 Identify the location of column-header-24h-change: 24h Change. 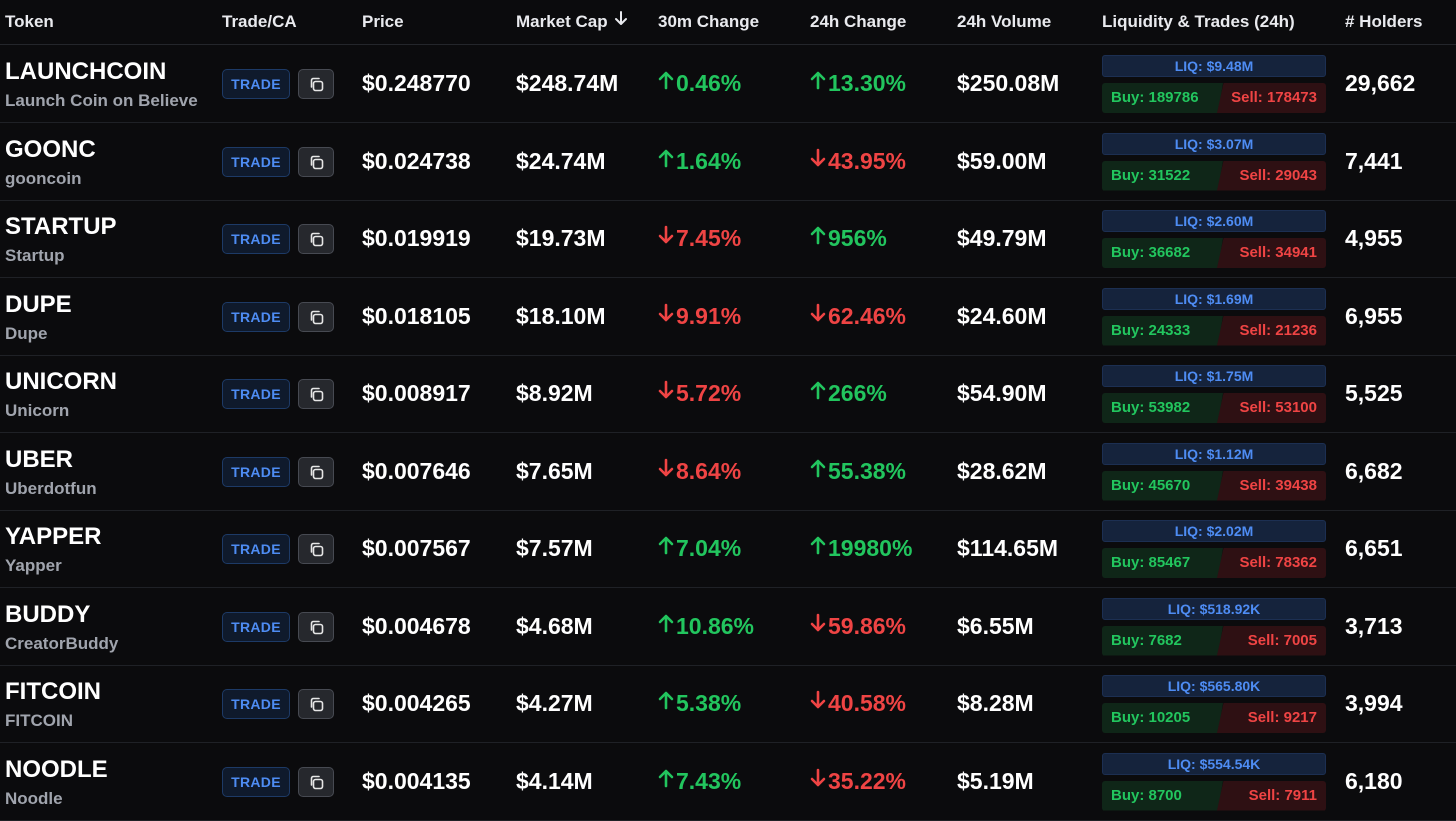
(858, 21).